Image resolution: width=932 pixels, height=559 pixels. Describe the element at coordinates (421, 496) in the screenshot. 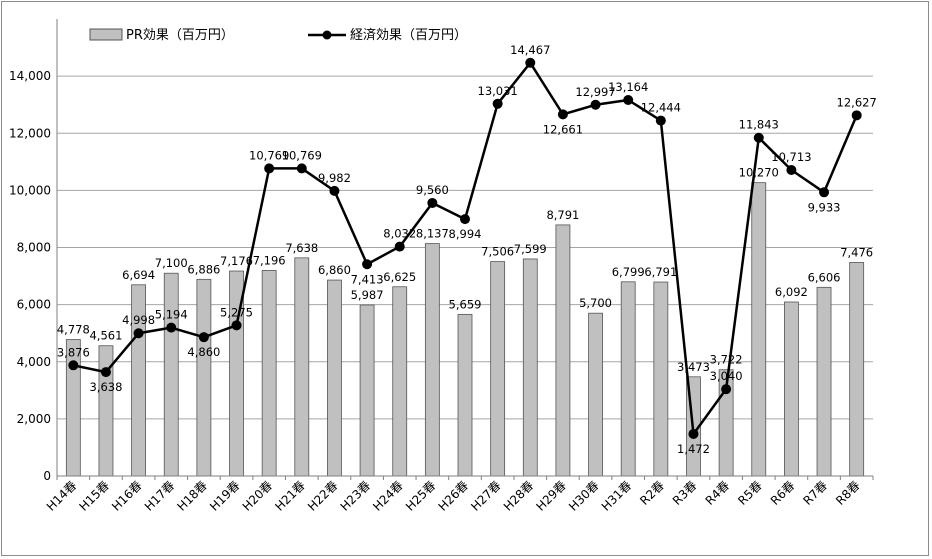

I see `x-tick-label: H25春` at that location.